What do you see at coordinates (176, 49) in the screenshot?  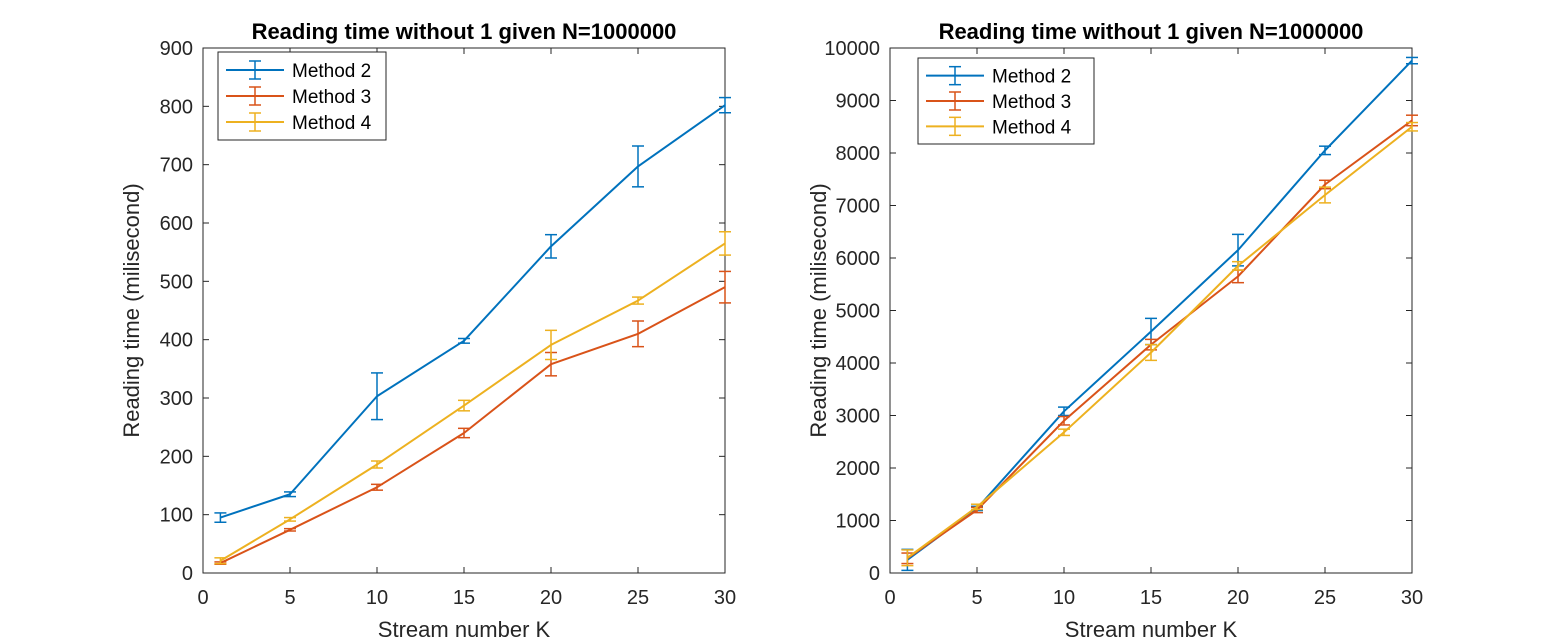 I see `y-tick-label: 900` at bounding box center [176, 49].